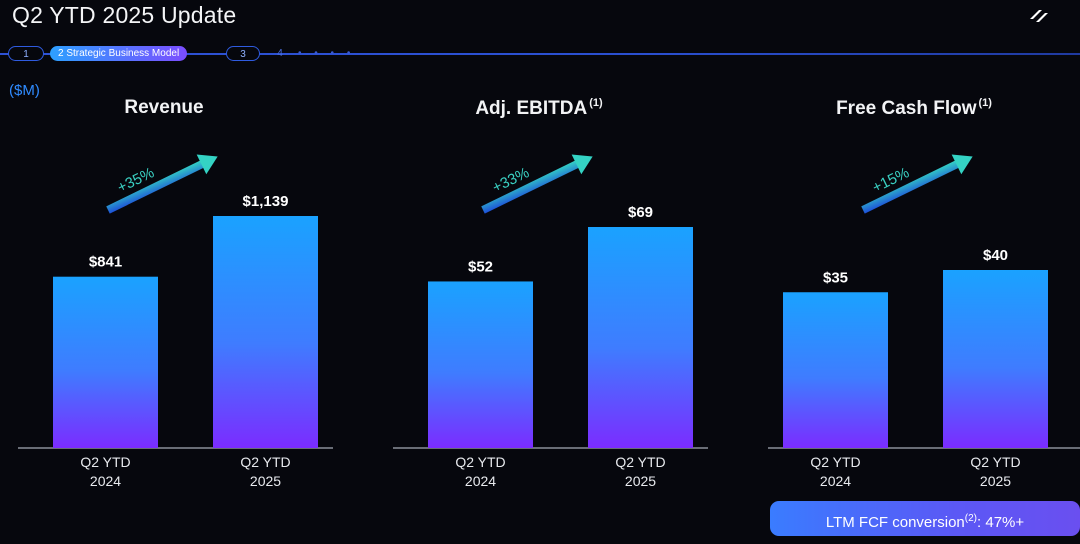 This screenshot has width=1080, height=544. What do you see at coordinates (835, 481) in the screenshot?
I see `fcf-category-label-1-line-2: 2024` at bounding box center [835, 481].